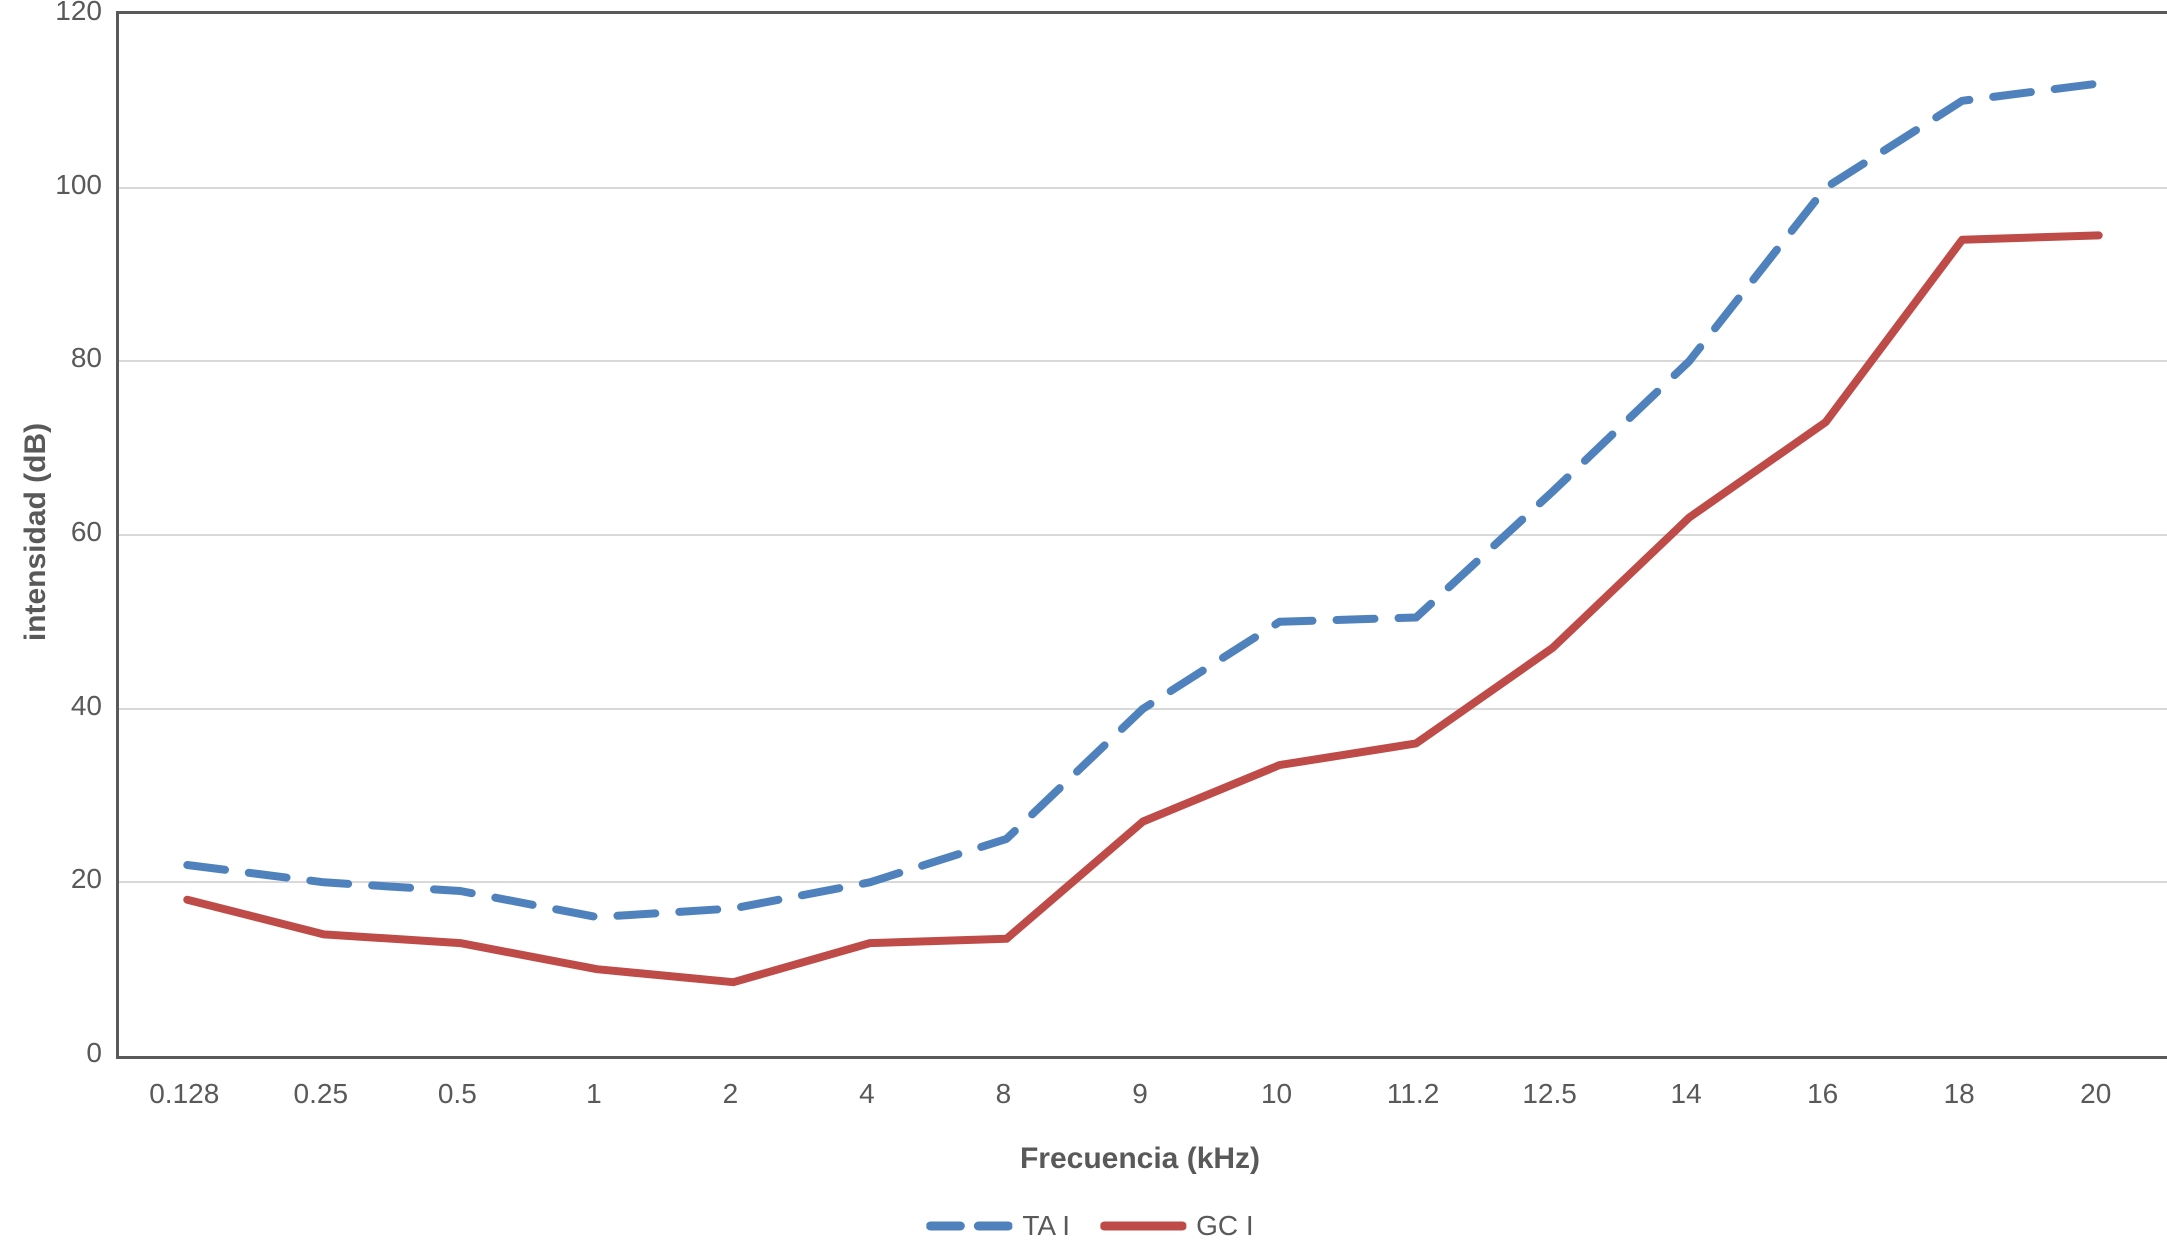 The image size is (2167, 1242). I want to click on y-tick-label: 20, so click(86, 879).